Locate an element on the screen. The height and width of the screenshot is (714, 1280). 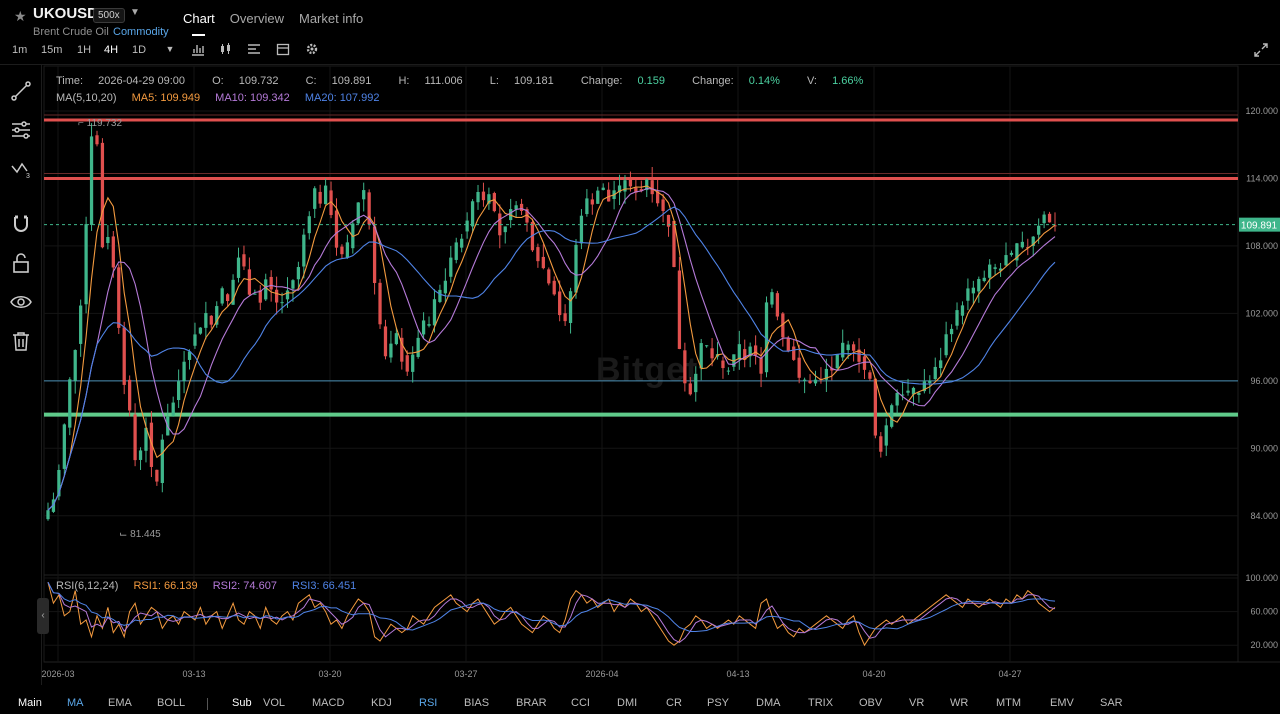
calendar-icon is located at coordinates (283, 49).